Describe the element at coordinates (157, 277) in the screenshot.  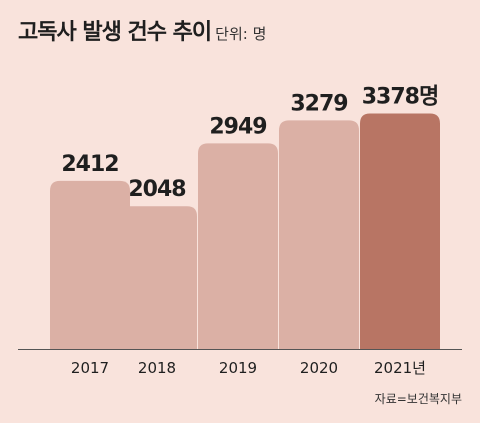
I see `bar-2018` at that location.